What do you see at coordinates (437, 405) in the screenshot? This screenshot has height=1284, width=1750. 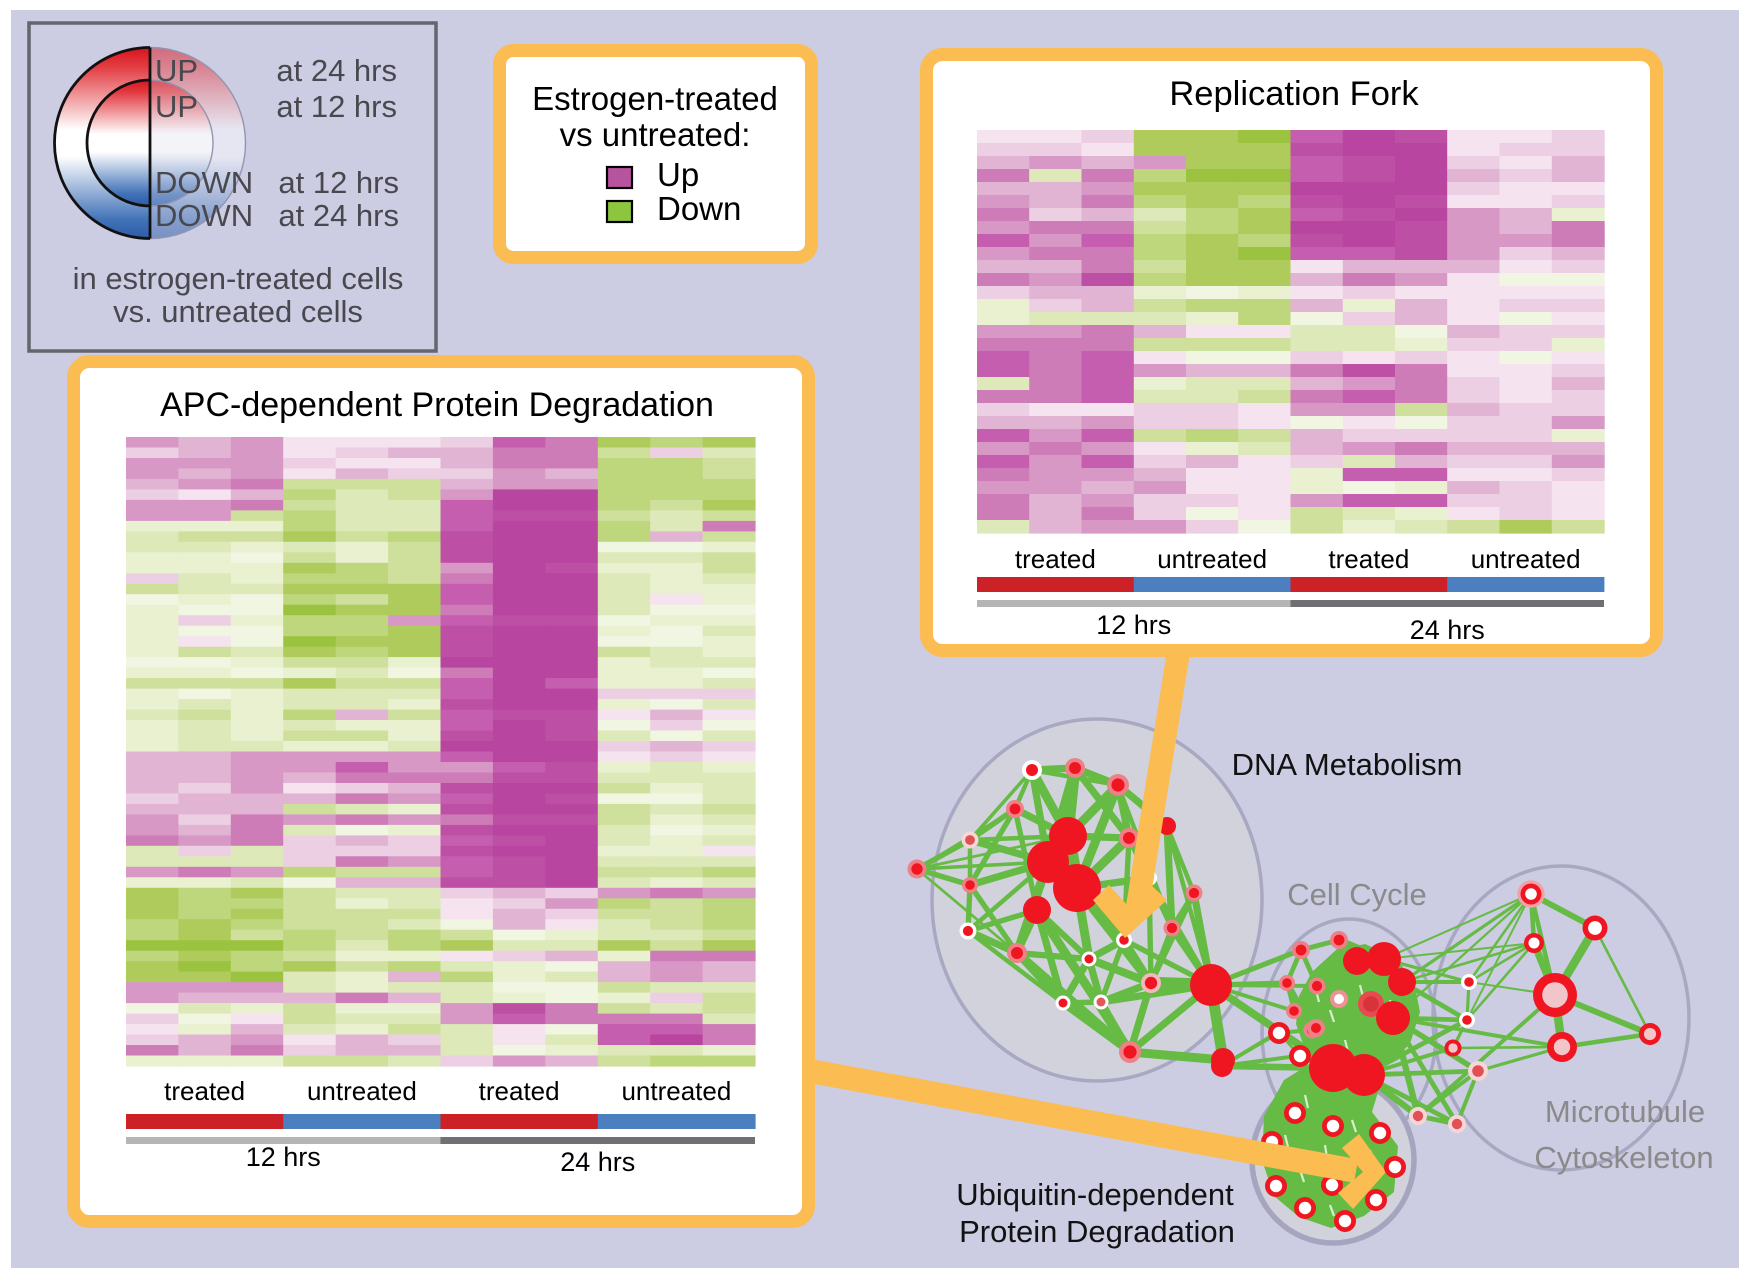 I see `svg-text:APC-dependent Protein Degradat: APC-dependent Protein Degradation` at bounding box center [437, 405].